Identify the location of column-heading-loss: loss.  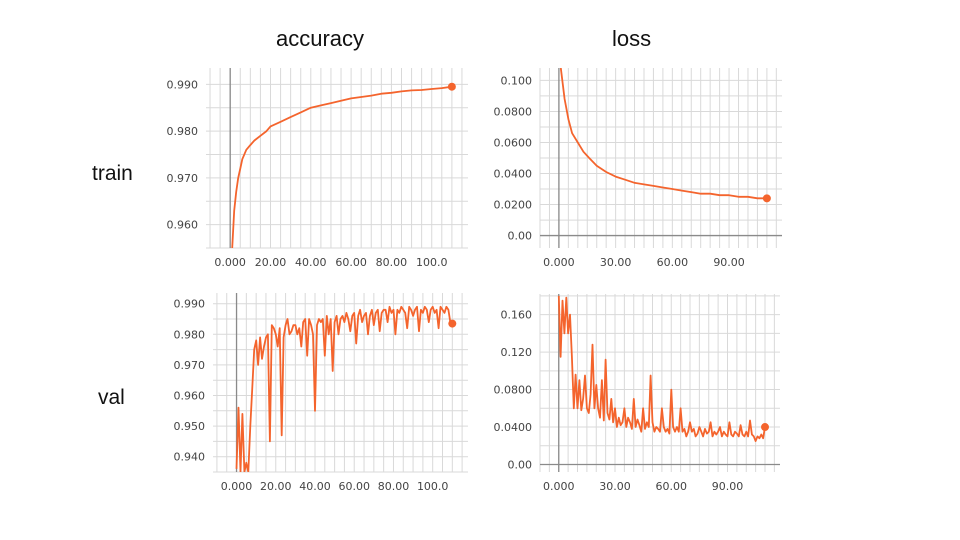
(632, 38).